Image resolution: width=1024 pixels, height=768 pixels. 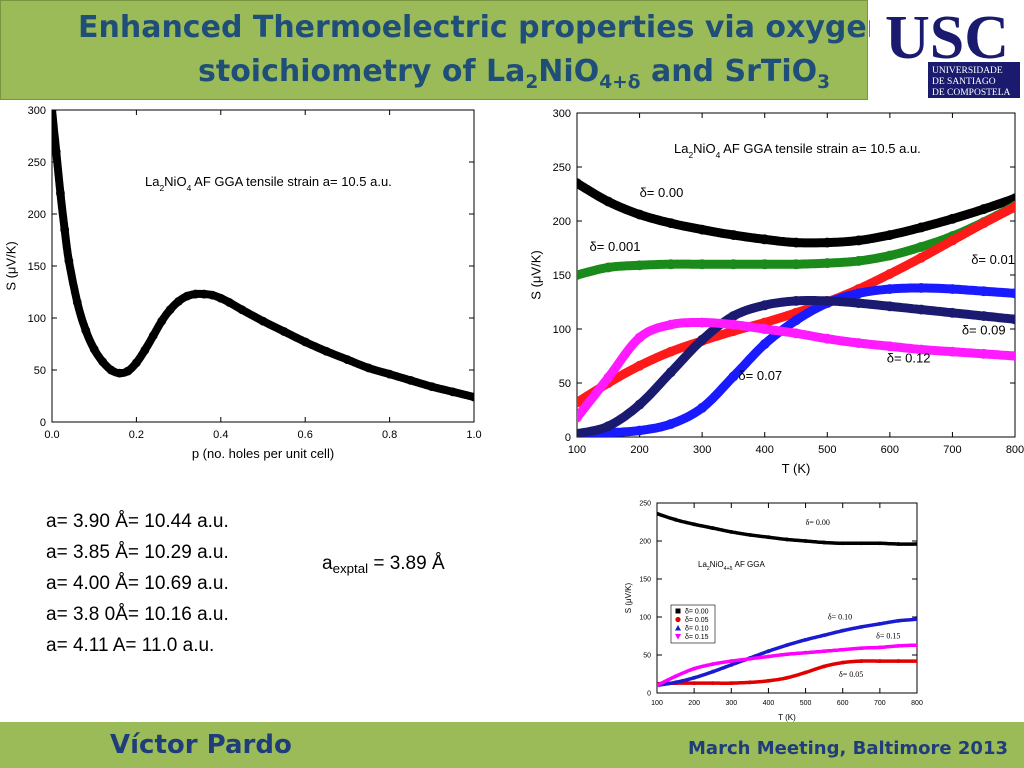 What do you see at coordinates (1015, 450) in the screenshot?
I see `x-tick-label: 800` at bounding box center [1015, 450].